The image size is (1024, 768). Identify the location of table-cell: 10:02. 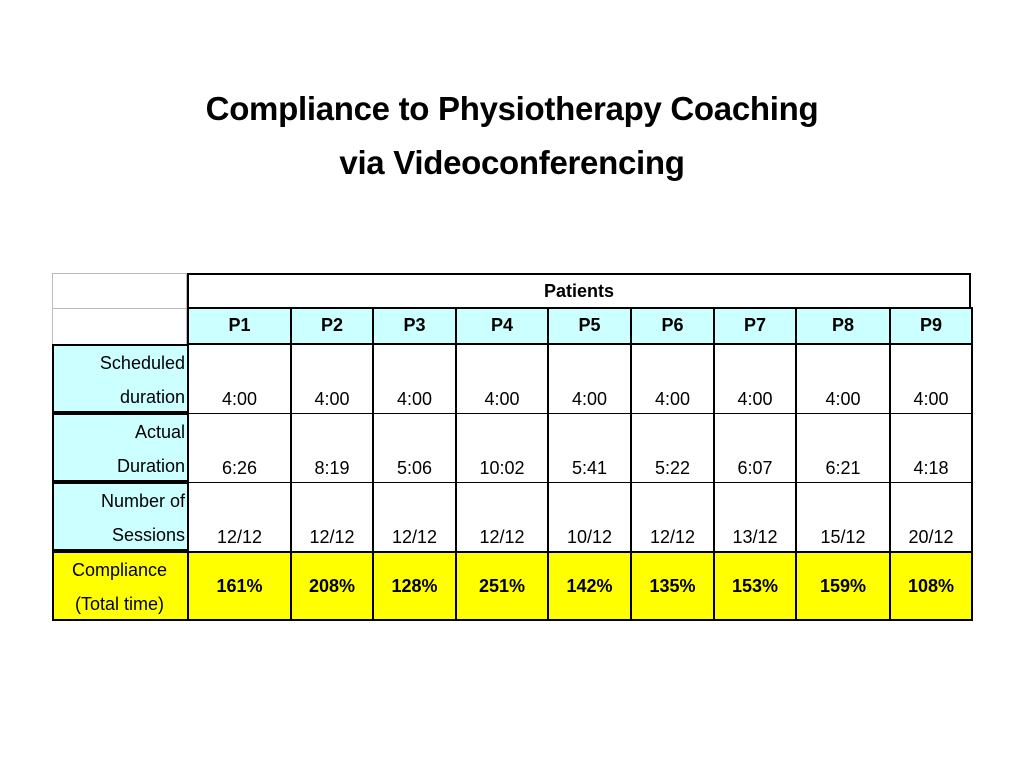
(502, 448).